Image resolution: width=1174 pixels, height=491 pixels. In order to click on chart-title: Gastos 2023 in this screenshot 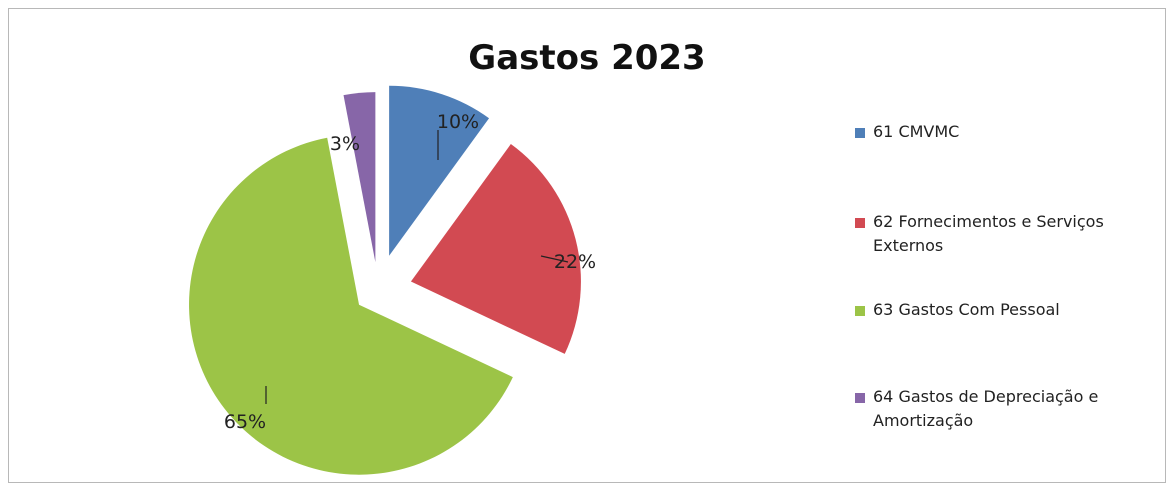, I will do `click(587, 58)`.